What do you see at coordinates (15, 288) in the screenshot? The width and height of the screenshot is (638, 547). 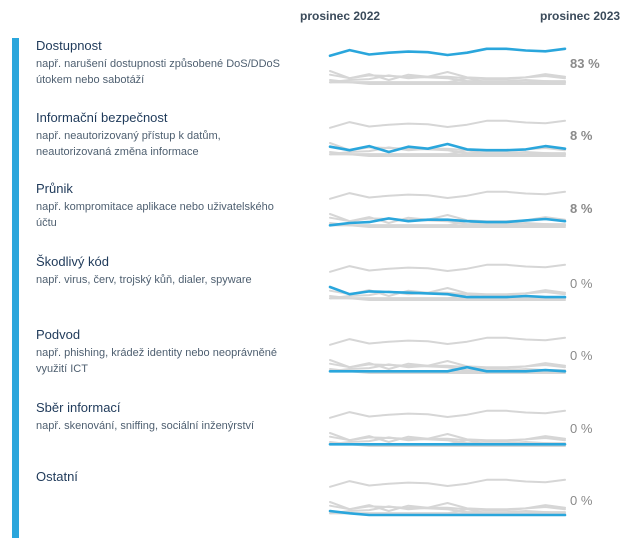 I see `accent-bar` at bounding box center [15, 288].